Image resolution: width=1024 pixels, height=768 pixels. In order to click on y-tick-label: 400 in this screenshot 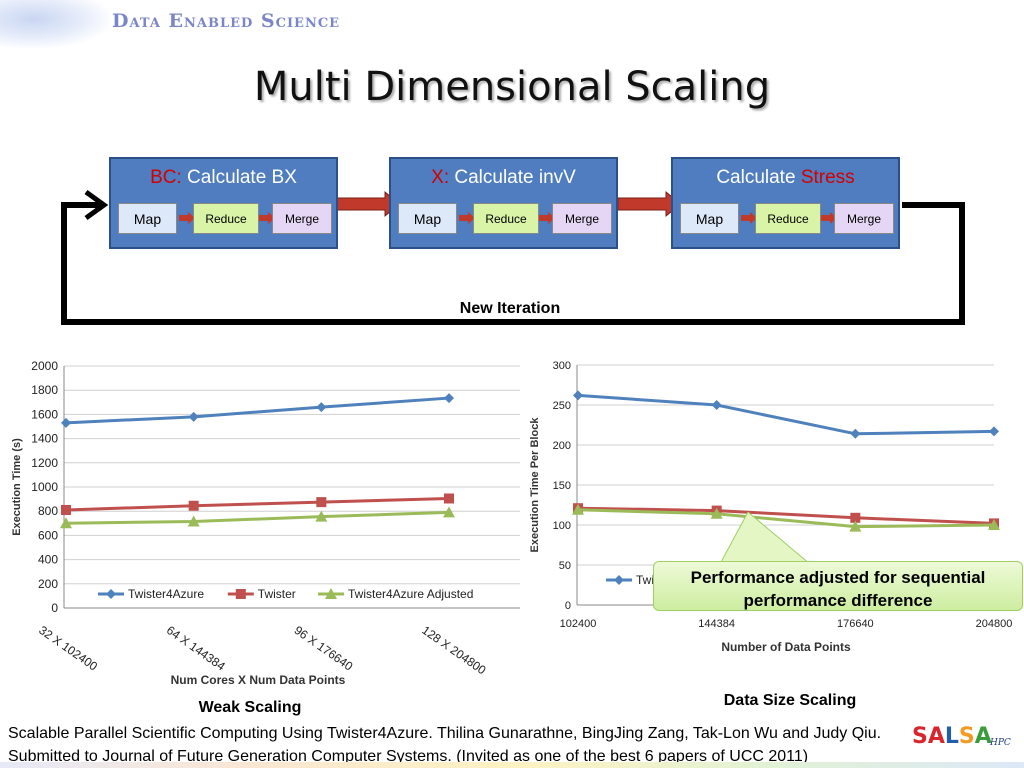, I will do `click(48, 560)`.